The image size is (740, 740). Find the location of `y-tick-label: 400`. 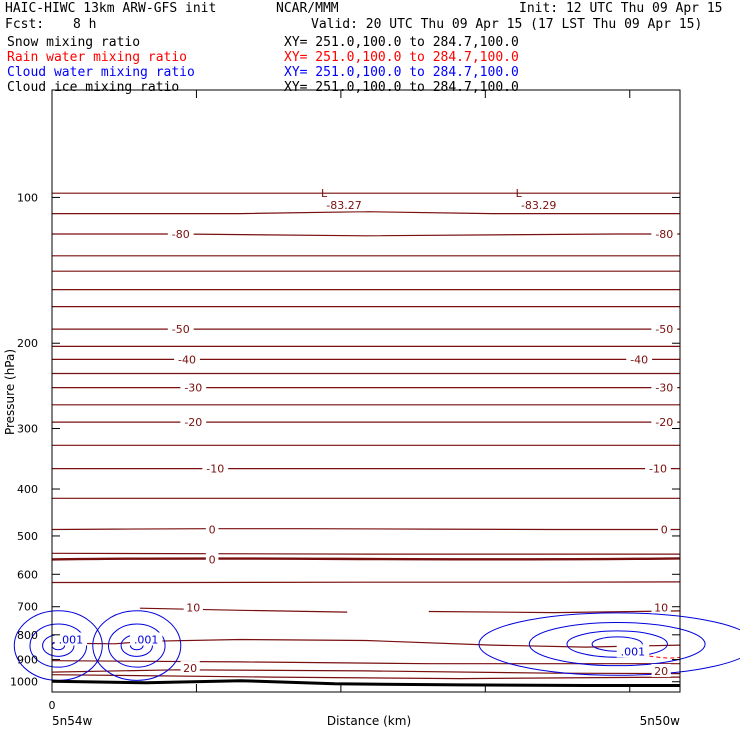

y-tick-label: 400 is located at coordinates (27, 489).